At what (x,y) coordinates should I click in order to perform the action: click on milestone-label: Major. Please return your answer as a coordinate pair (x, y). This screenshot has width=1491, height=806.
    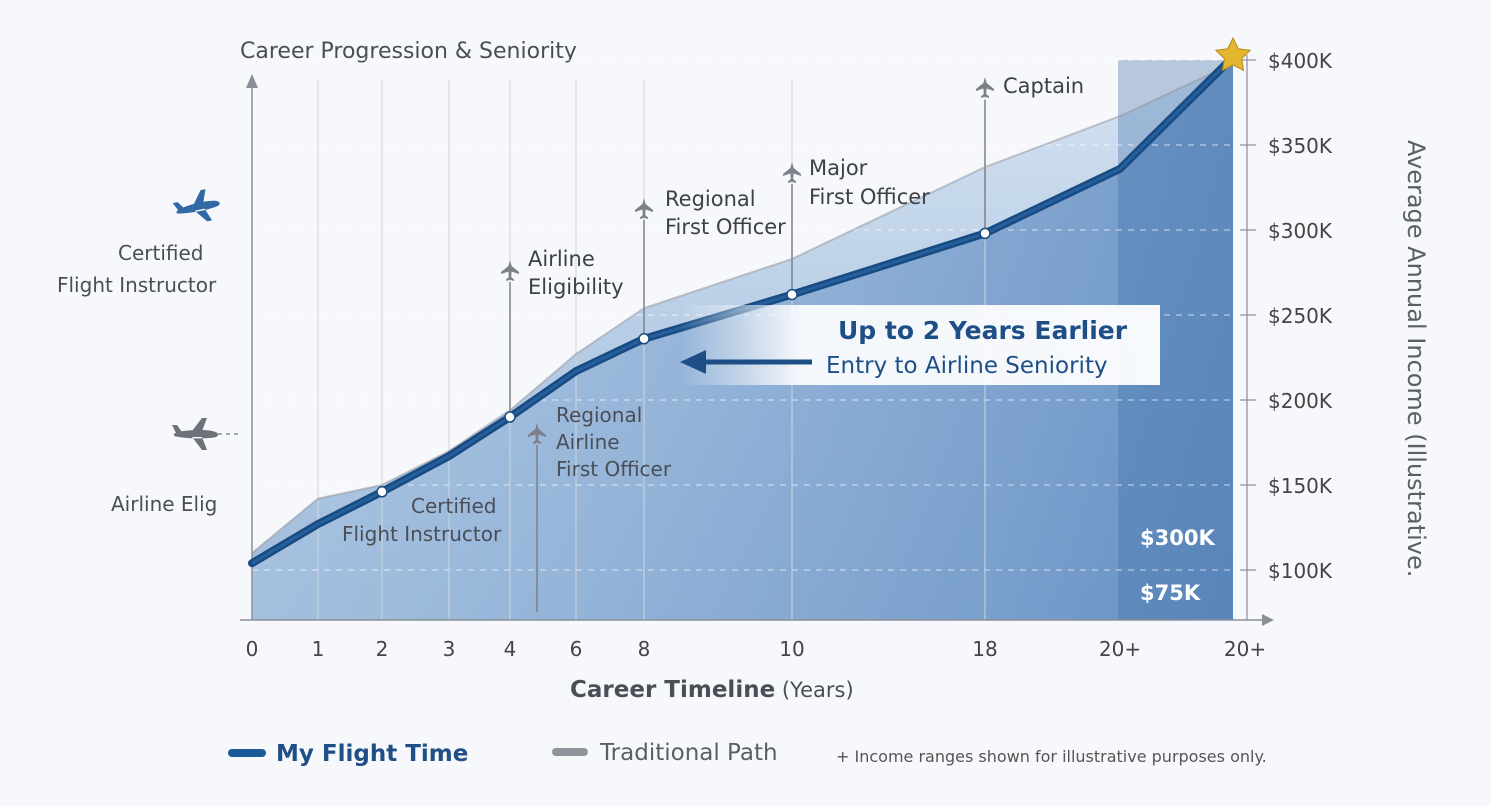
    Looking at the image, I should click on (838, 168).